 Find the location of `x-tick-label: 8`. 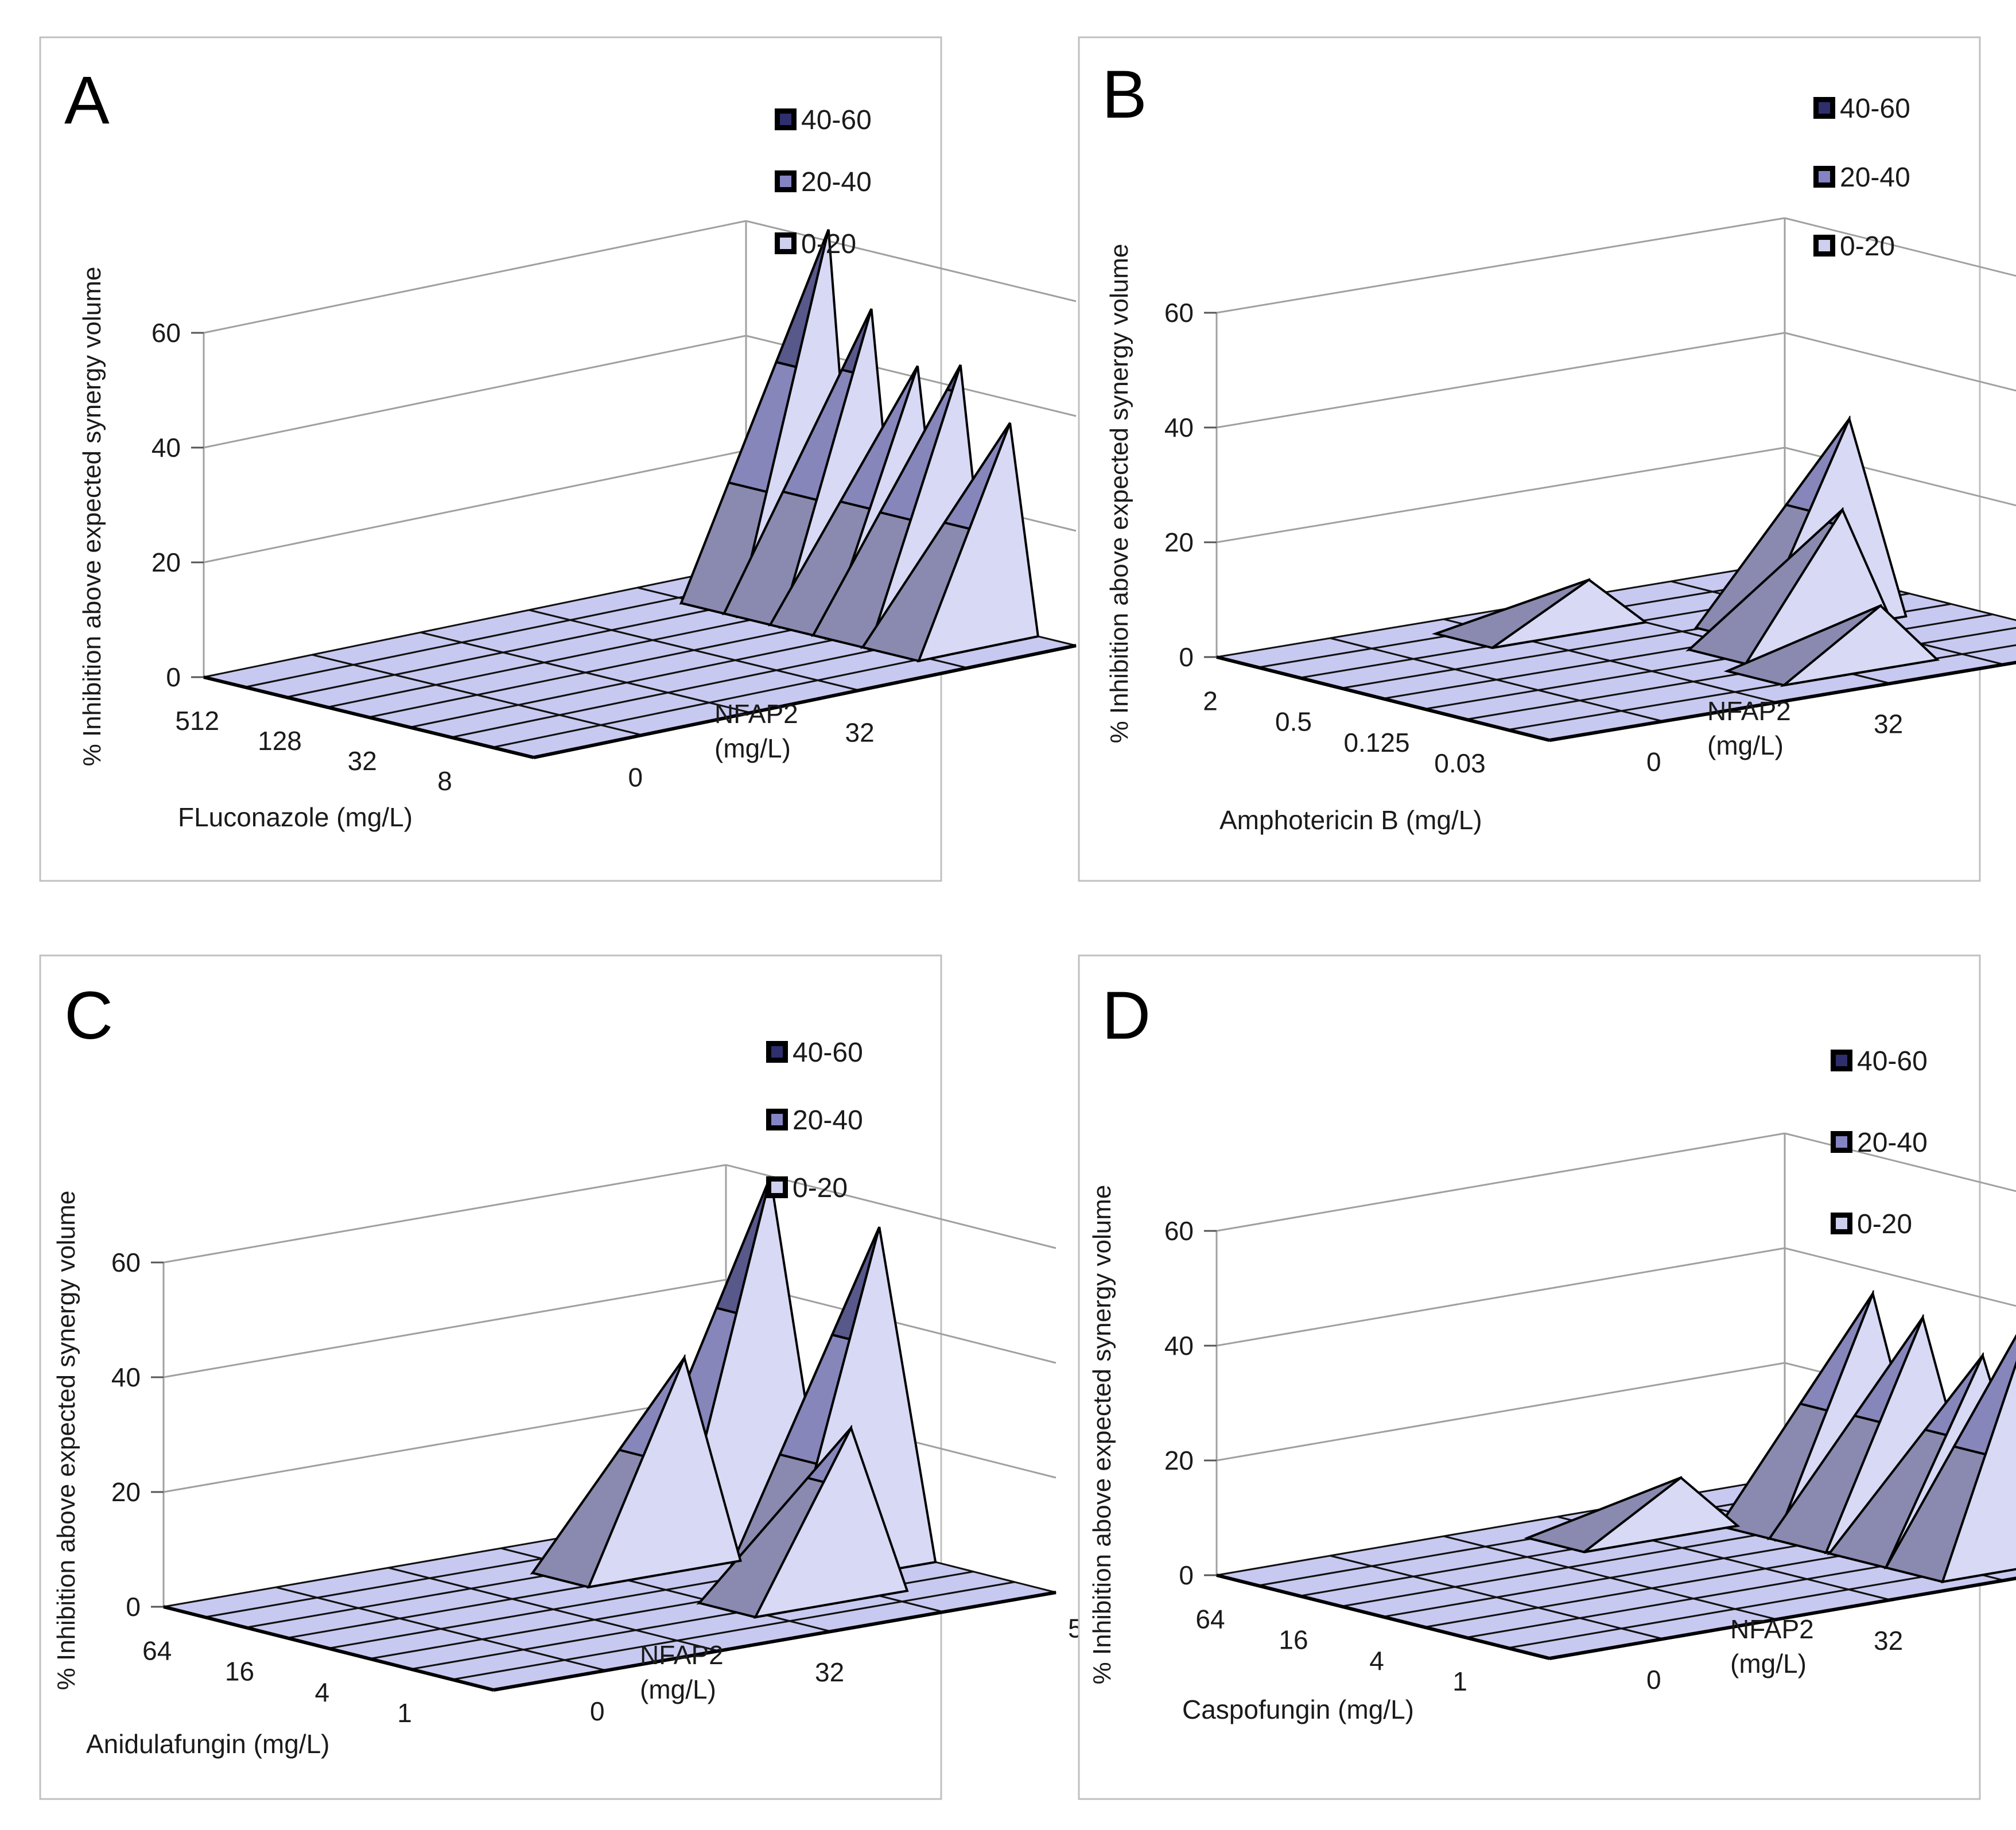

x-tick-label: 8 is located at coordinates (444, 781).